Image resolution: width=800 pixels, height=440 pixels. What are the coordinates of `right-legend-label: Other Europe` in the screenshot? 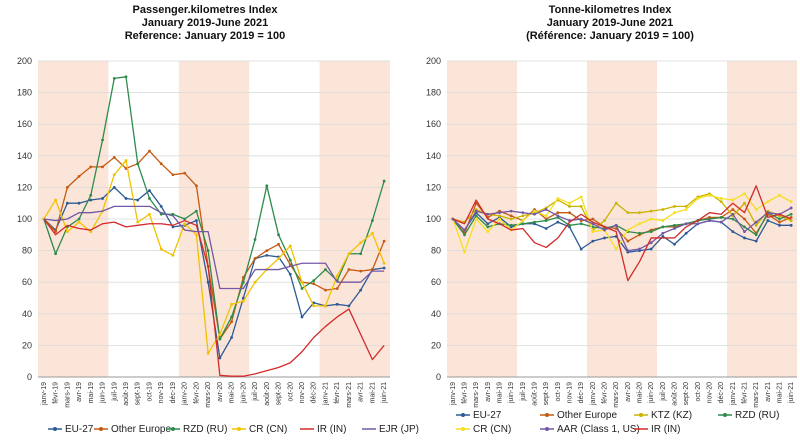 It's located at (587, 415).